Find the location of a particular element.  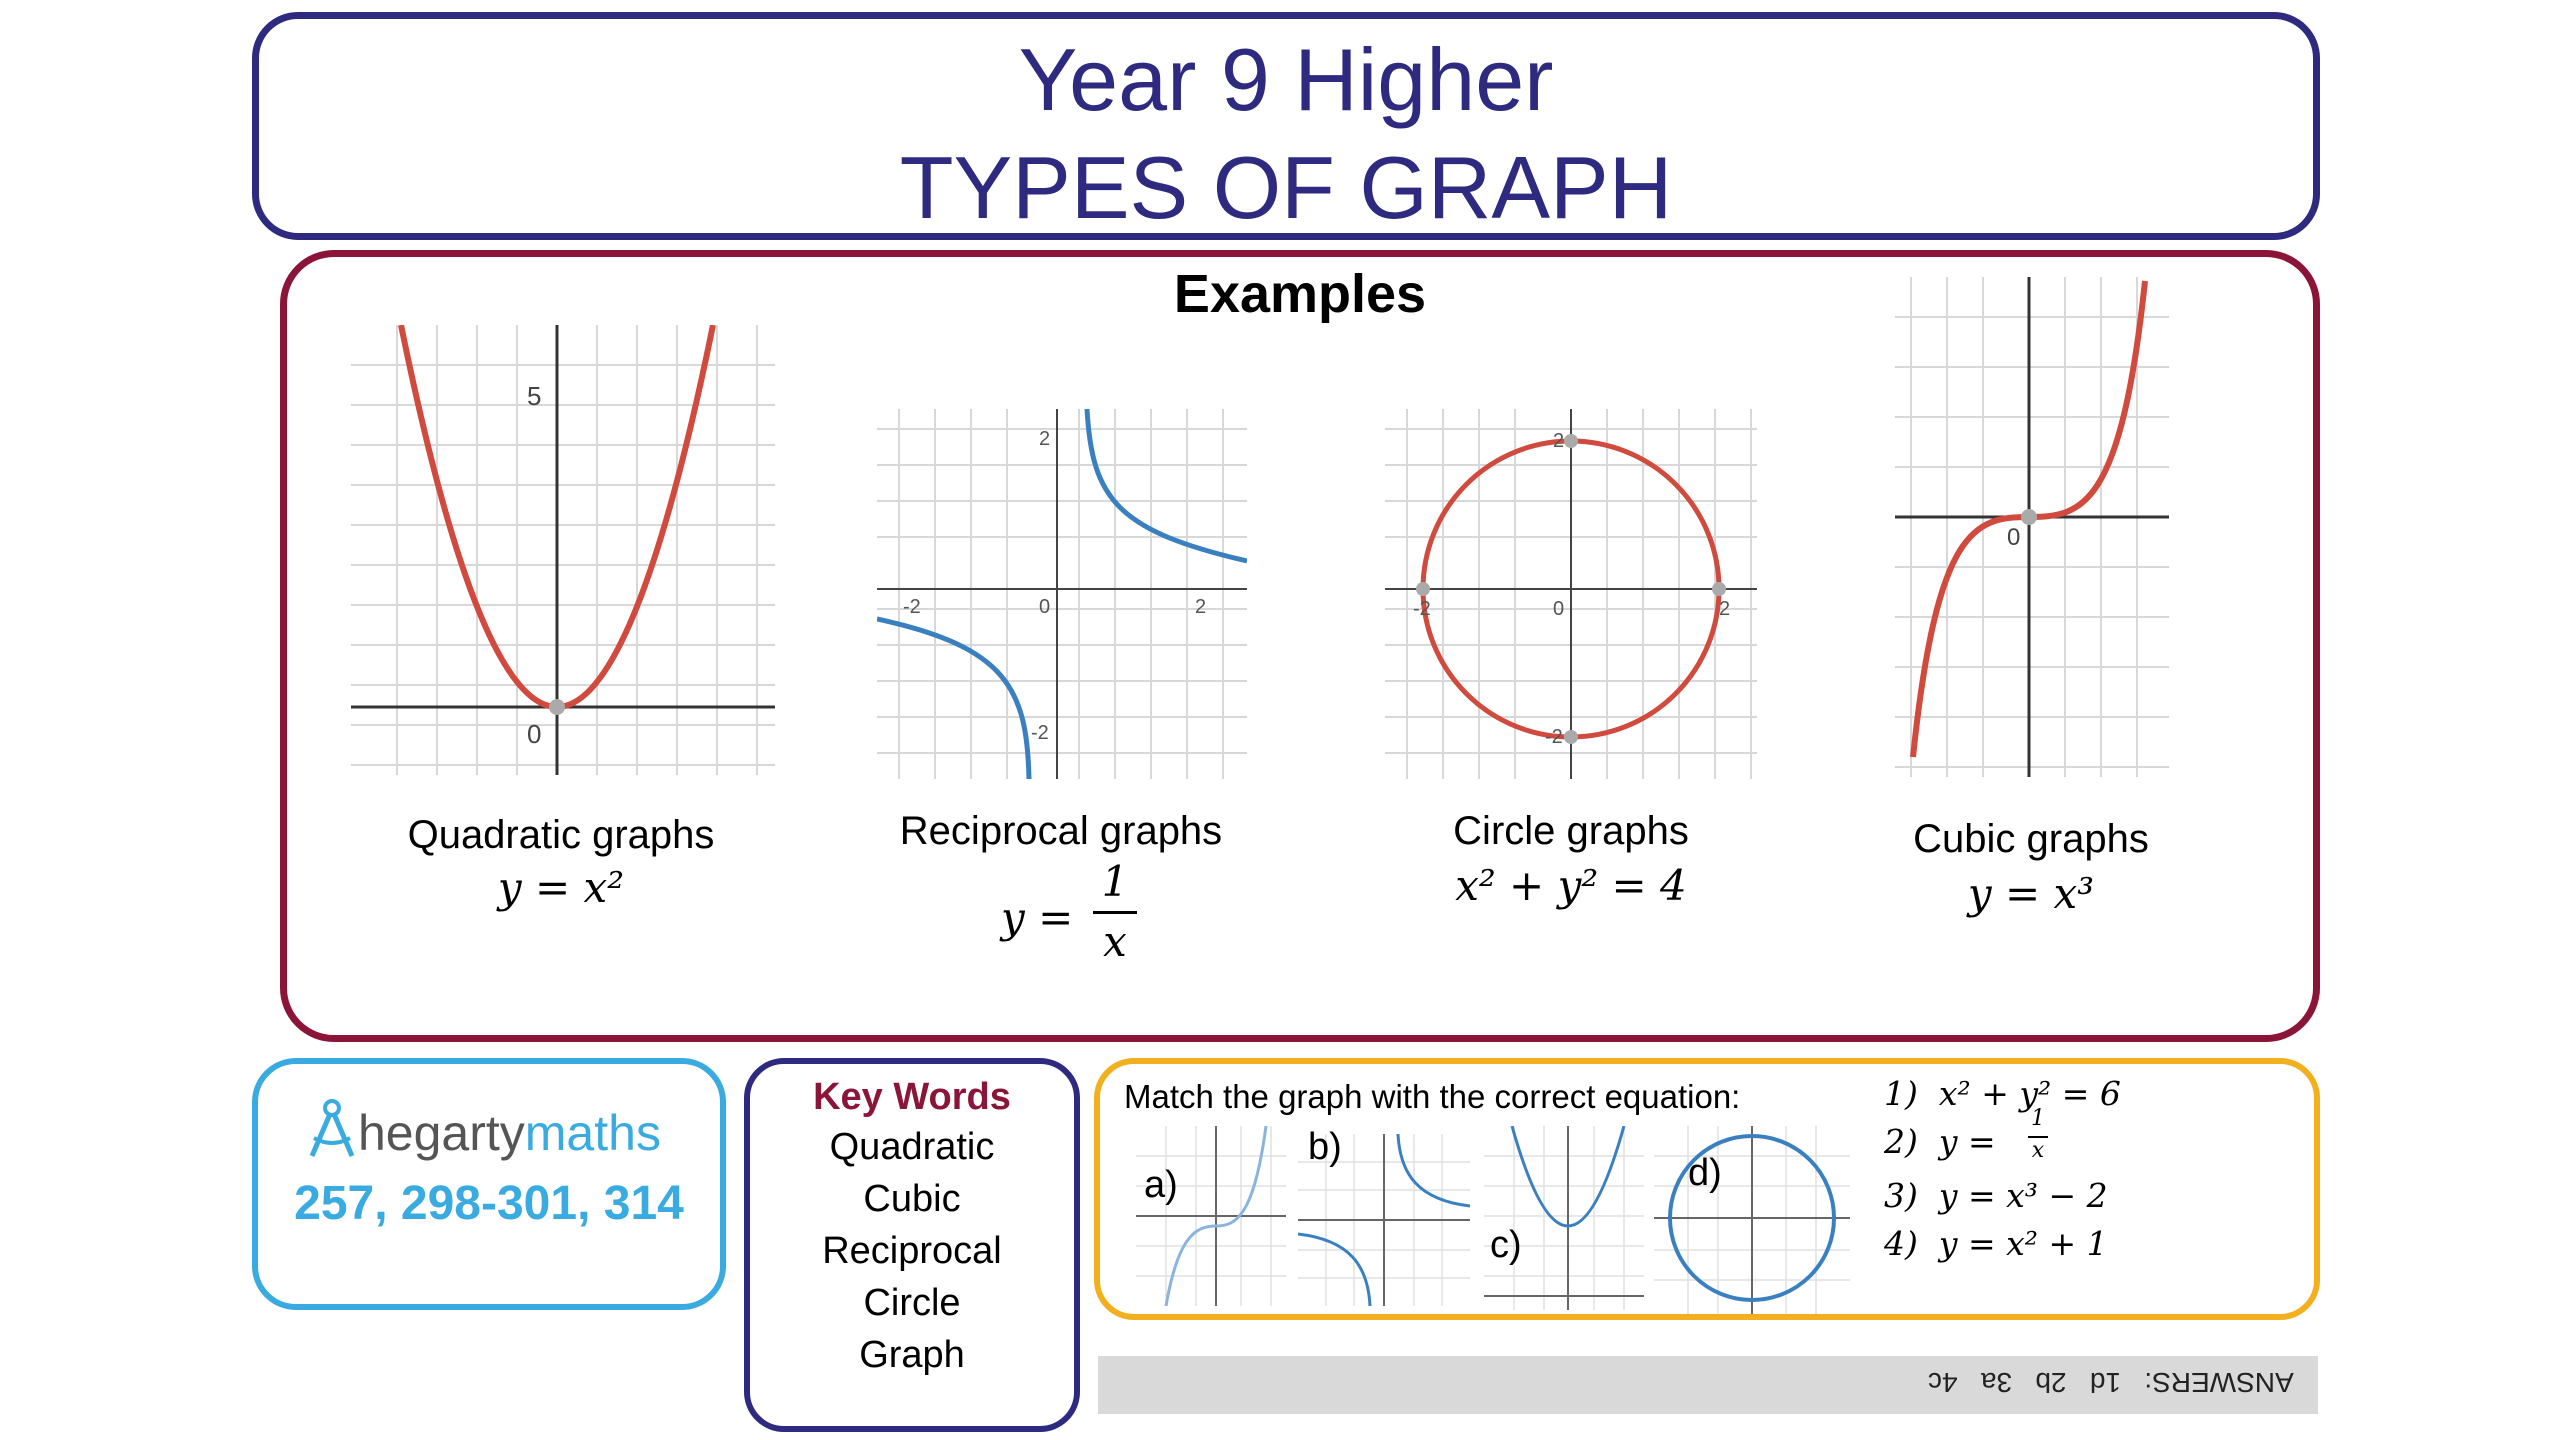

cubic-label: Cubic graphs is located at coordinates (2031, 839).